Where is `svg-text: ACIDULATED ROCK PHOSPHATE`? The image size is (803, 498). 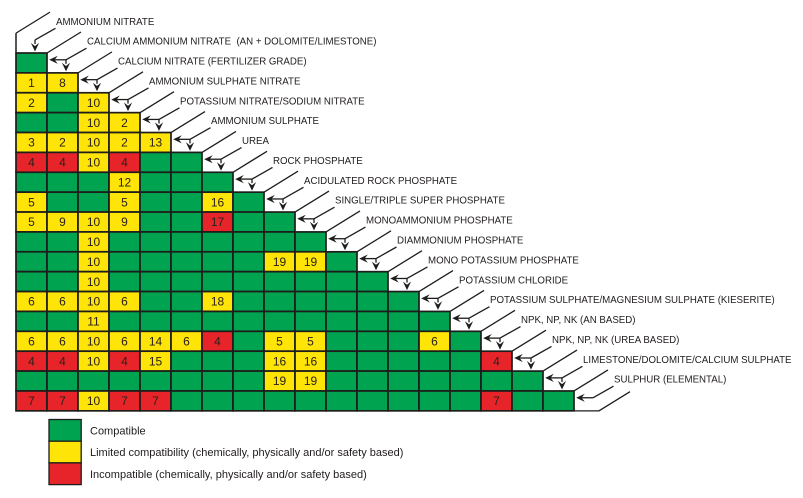
svg-text: ACIDULATED ROCK PHOSPHATE is located at coordinates (381, 181).